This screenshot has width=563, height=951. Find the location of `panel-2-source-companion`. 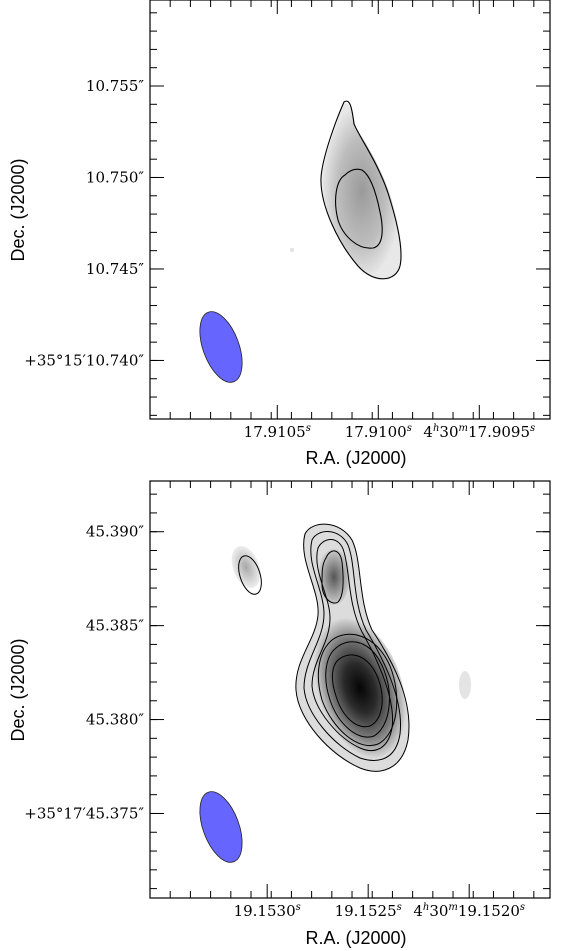

panel-2-source-companion is located at coordinates (246, 570).